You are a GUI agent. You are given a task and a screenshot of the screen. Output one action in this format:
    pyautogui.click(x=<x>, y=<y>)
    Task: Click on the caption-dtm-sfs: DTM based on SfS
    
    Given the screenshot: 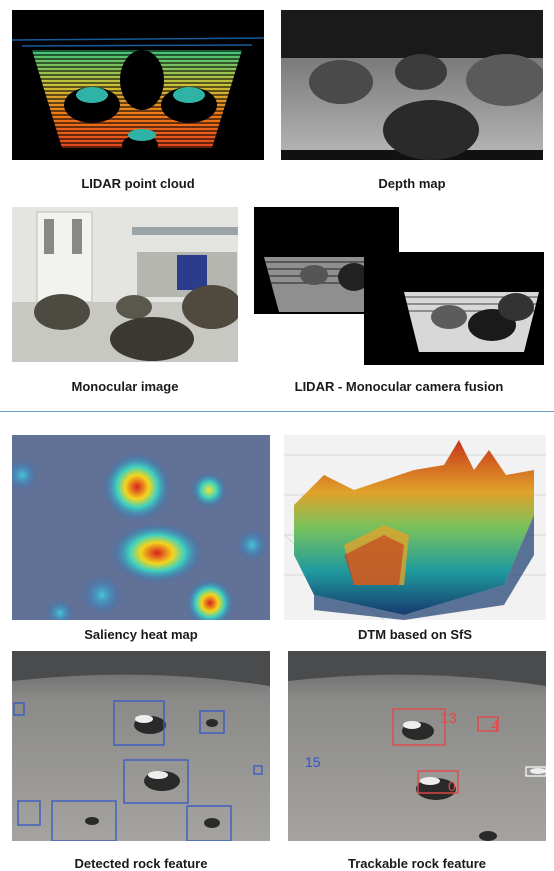 What is the action you would take?
    pyautogui.click(x=415, y=634)
    